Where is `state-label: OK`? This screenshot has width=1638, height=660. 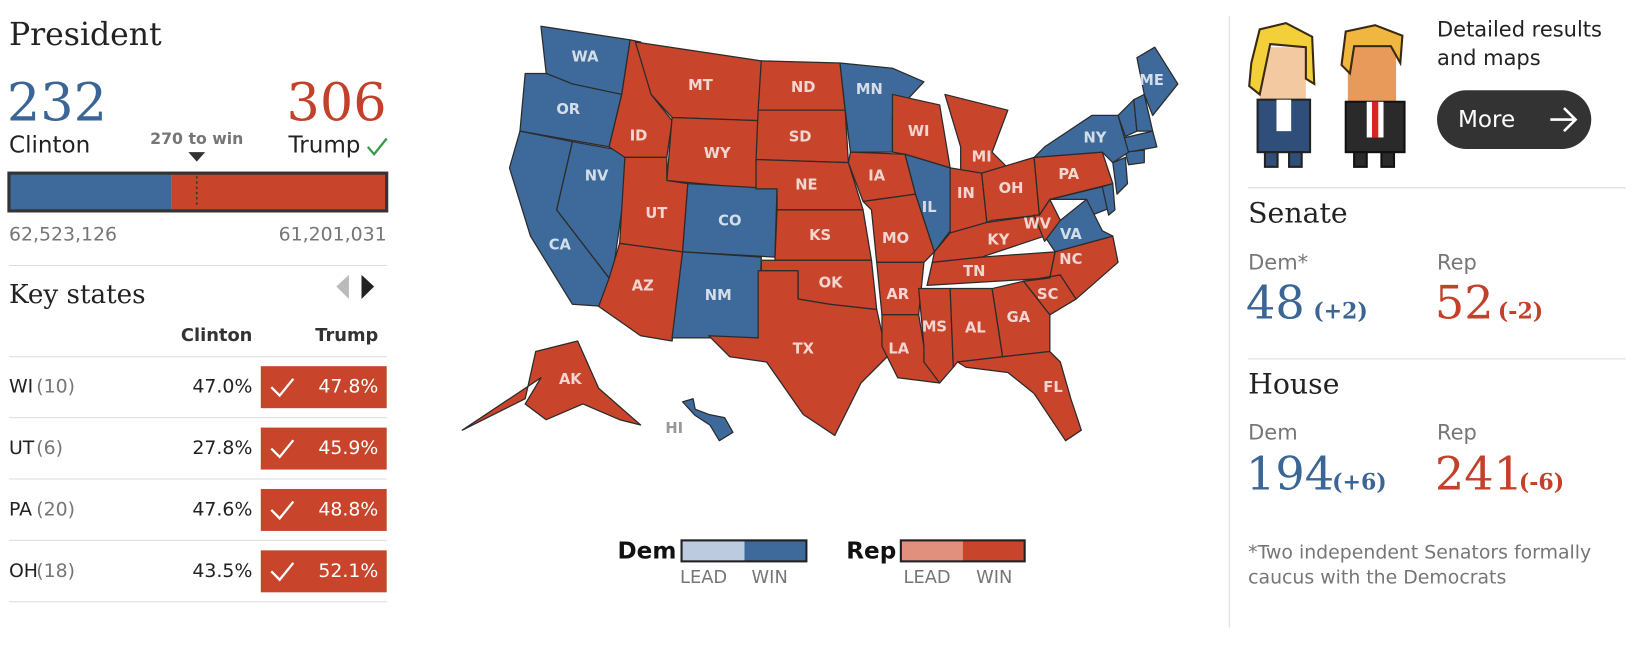
state-label: OK is located at coordinates (831, 282).